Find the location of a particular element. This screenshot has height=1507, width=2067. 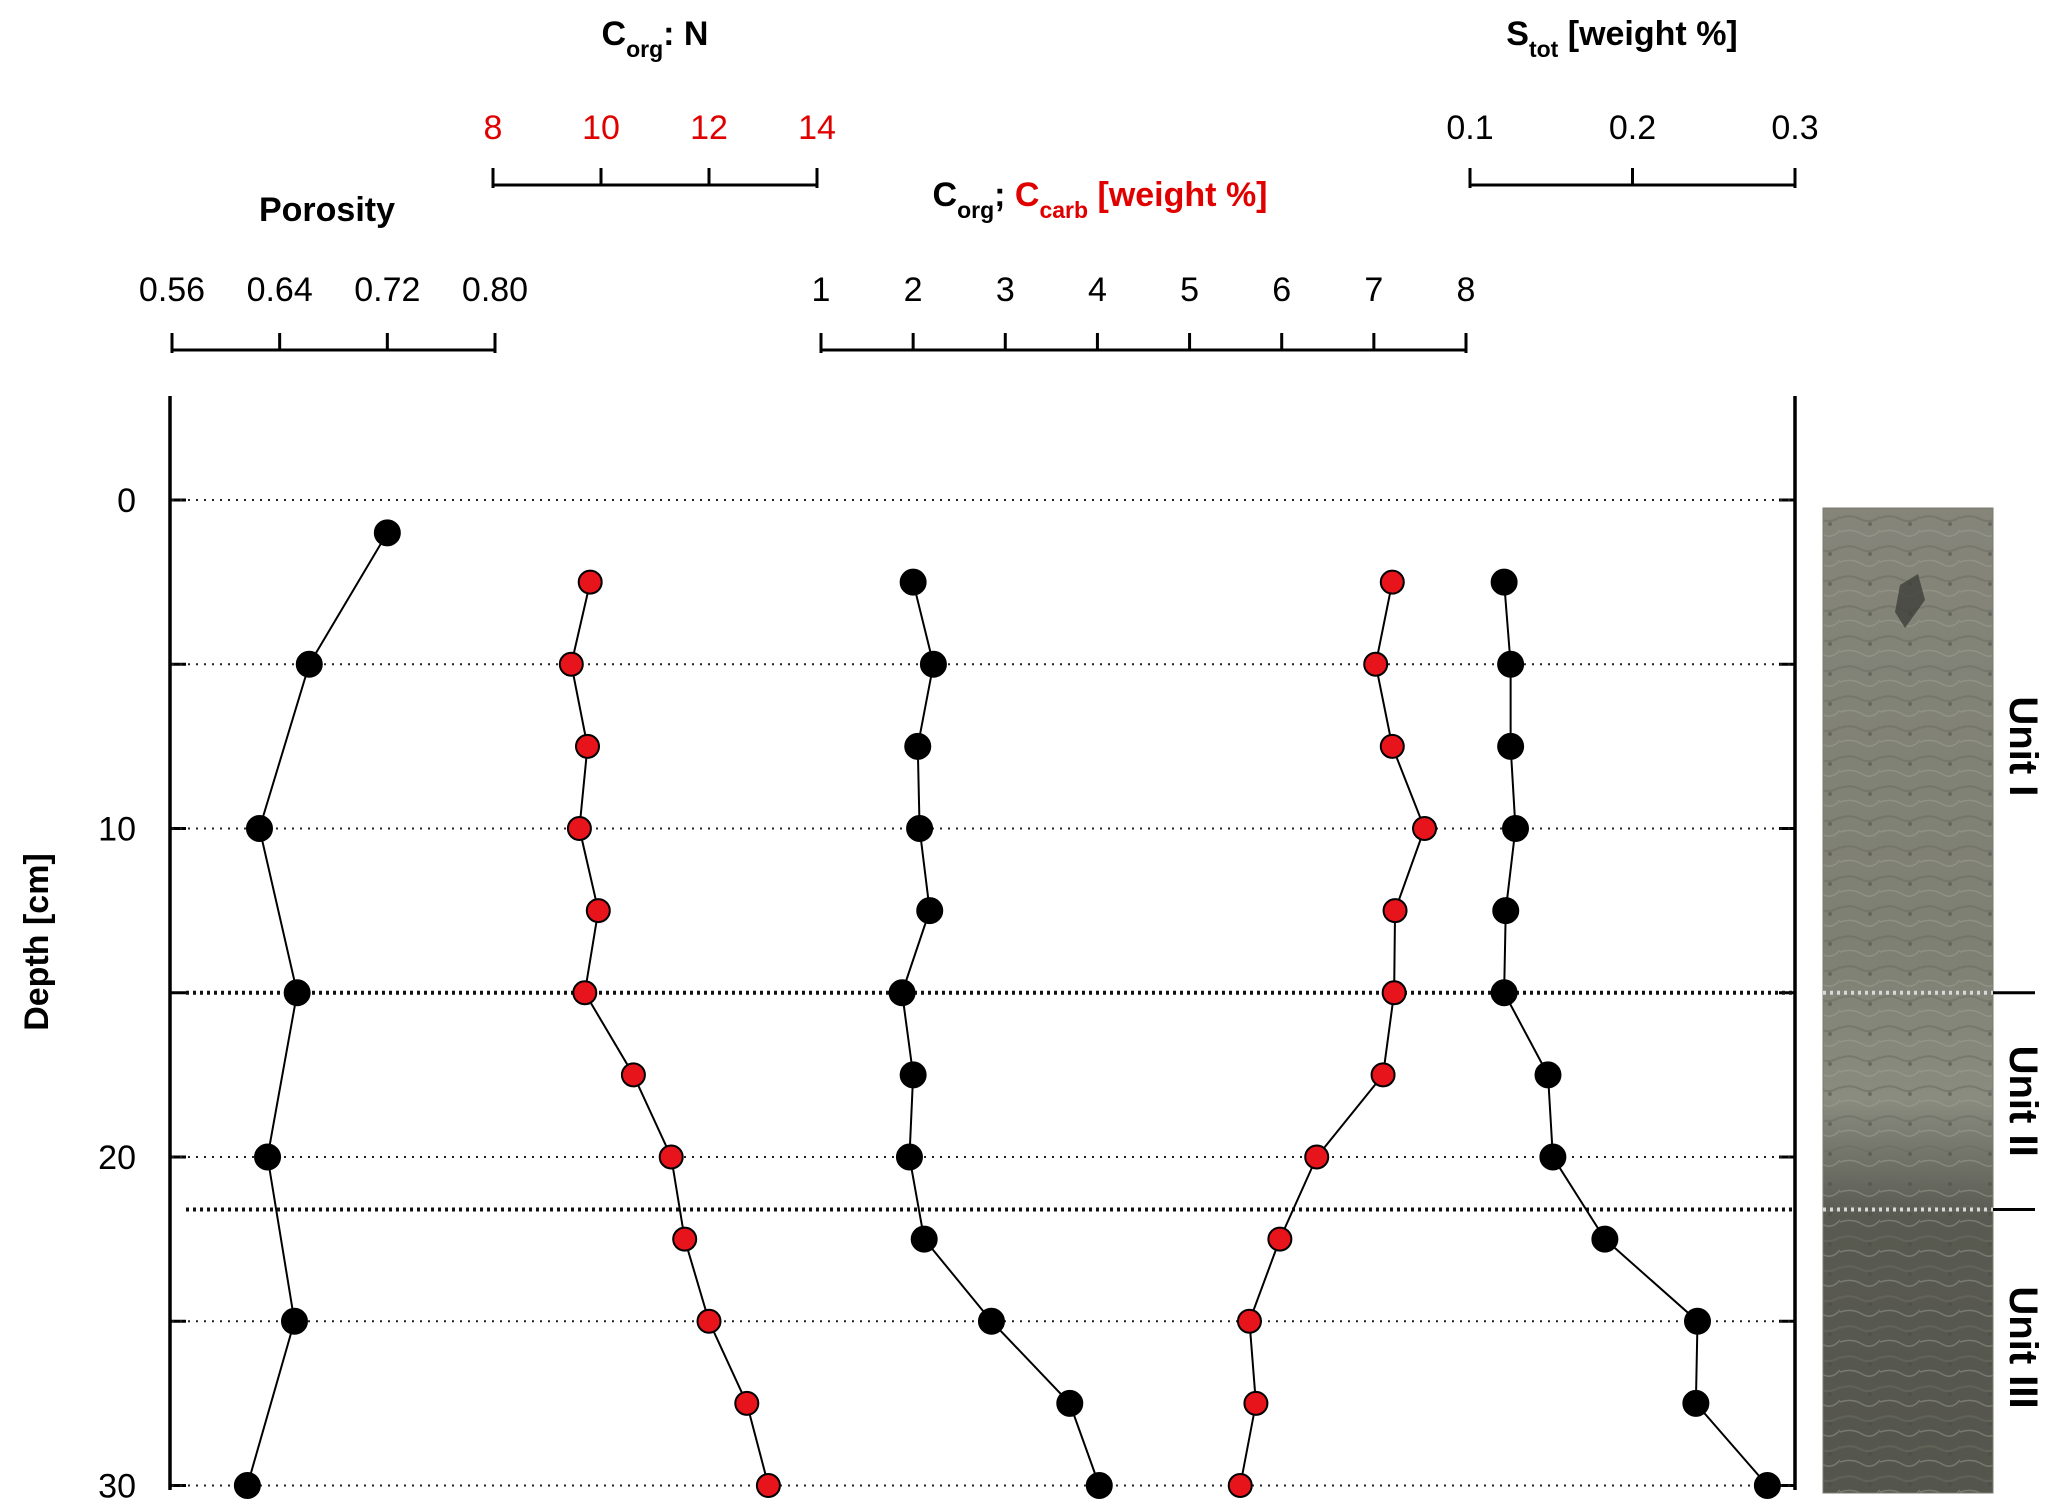

series-cn-red is located at coordinates (669, 1033).